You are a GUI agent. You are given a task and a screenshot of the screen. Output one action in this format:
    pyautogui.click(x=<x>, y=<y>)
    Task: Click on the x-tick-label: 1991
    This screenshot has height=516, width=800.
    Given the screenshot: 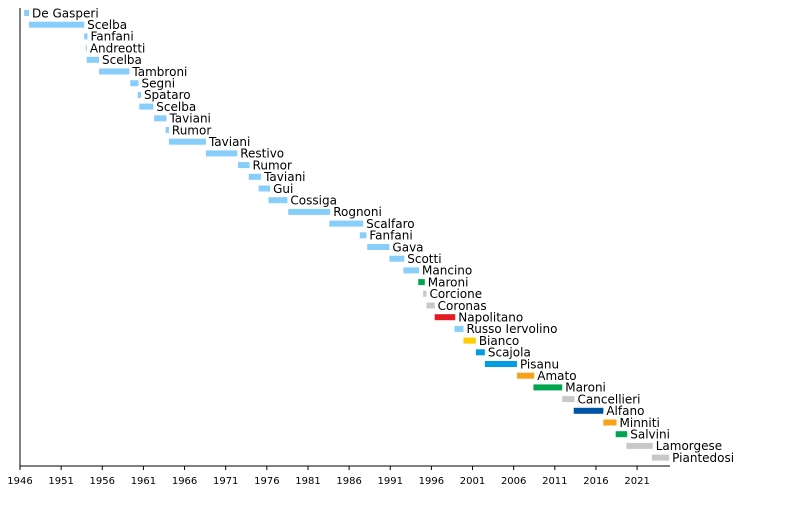 What is the action you would take?
    pyautogui.click(x=390, y=481)
    